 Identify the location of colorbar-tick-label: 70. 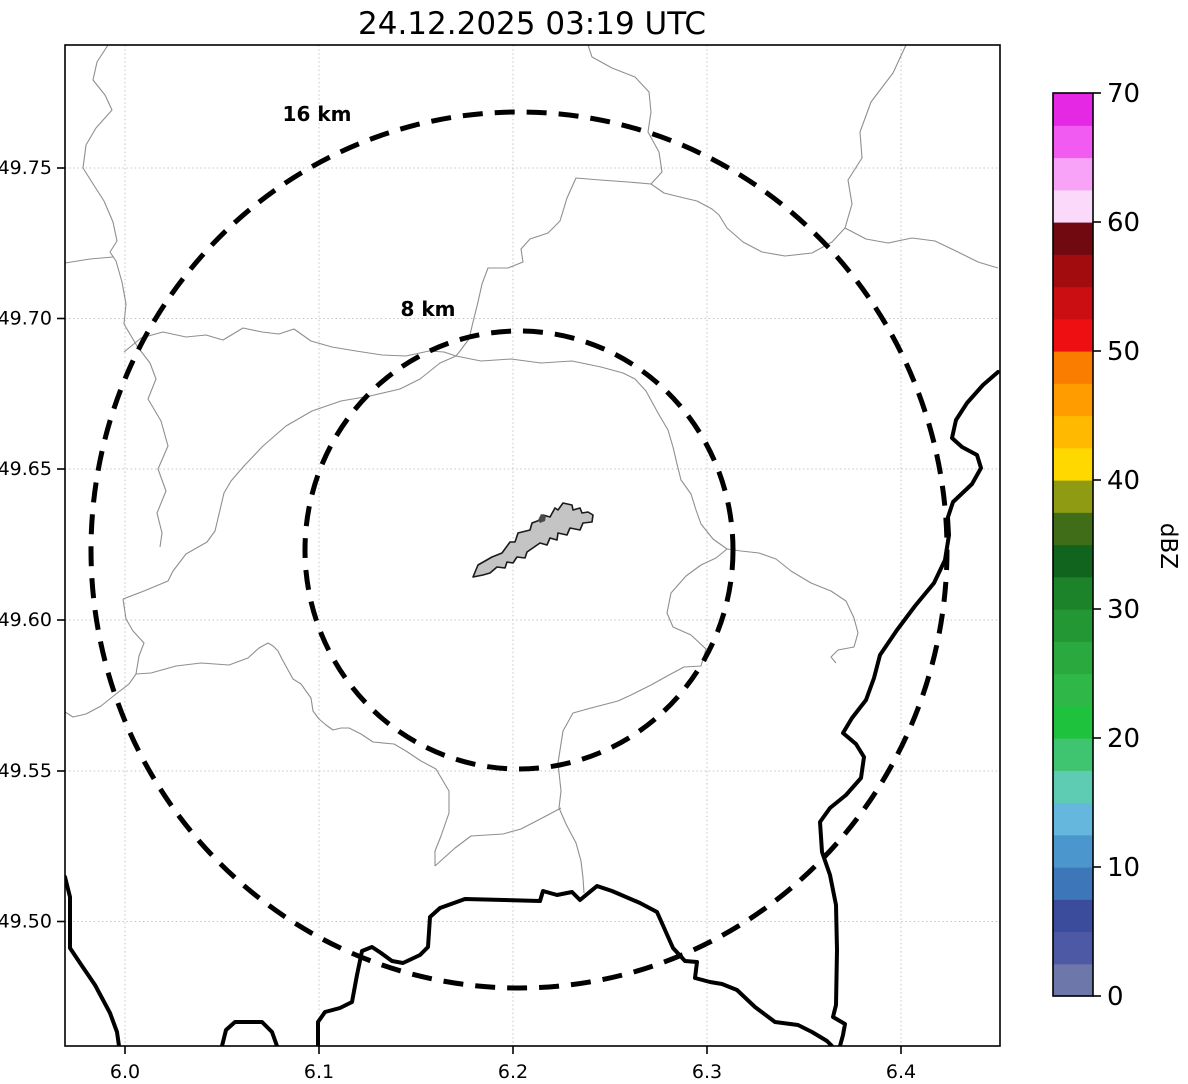
(1123, 94).